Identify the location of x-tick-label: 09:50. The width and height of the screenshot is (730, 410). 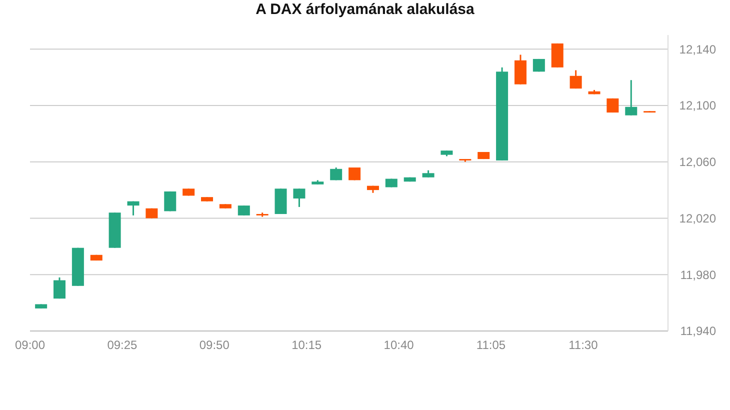
(214, 345).